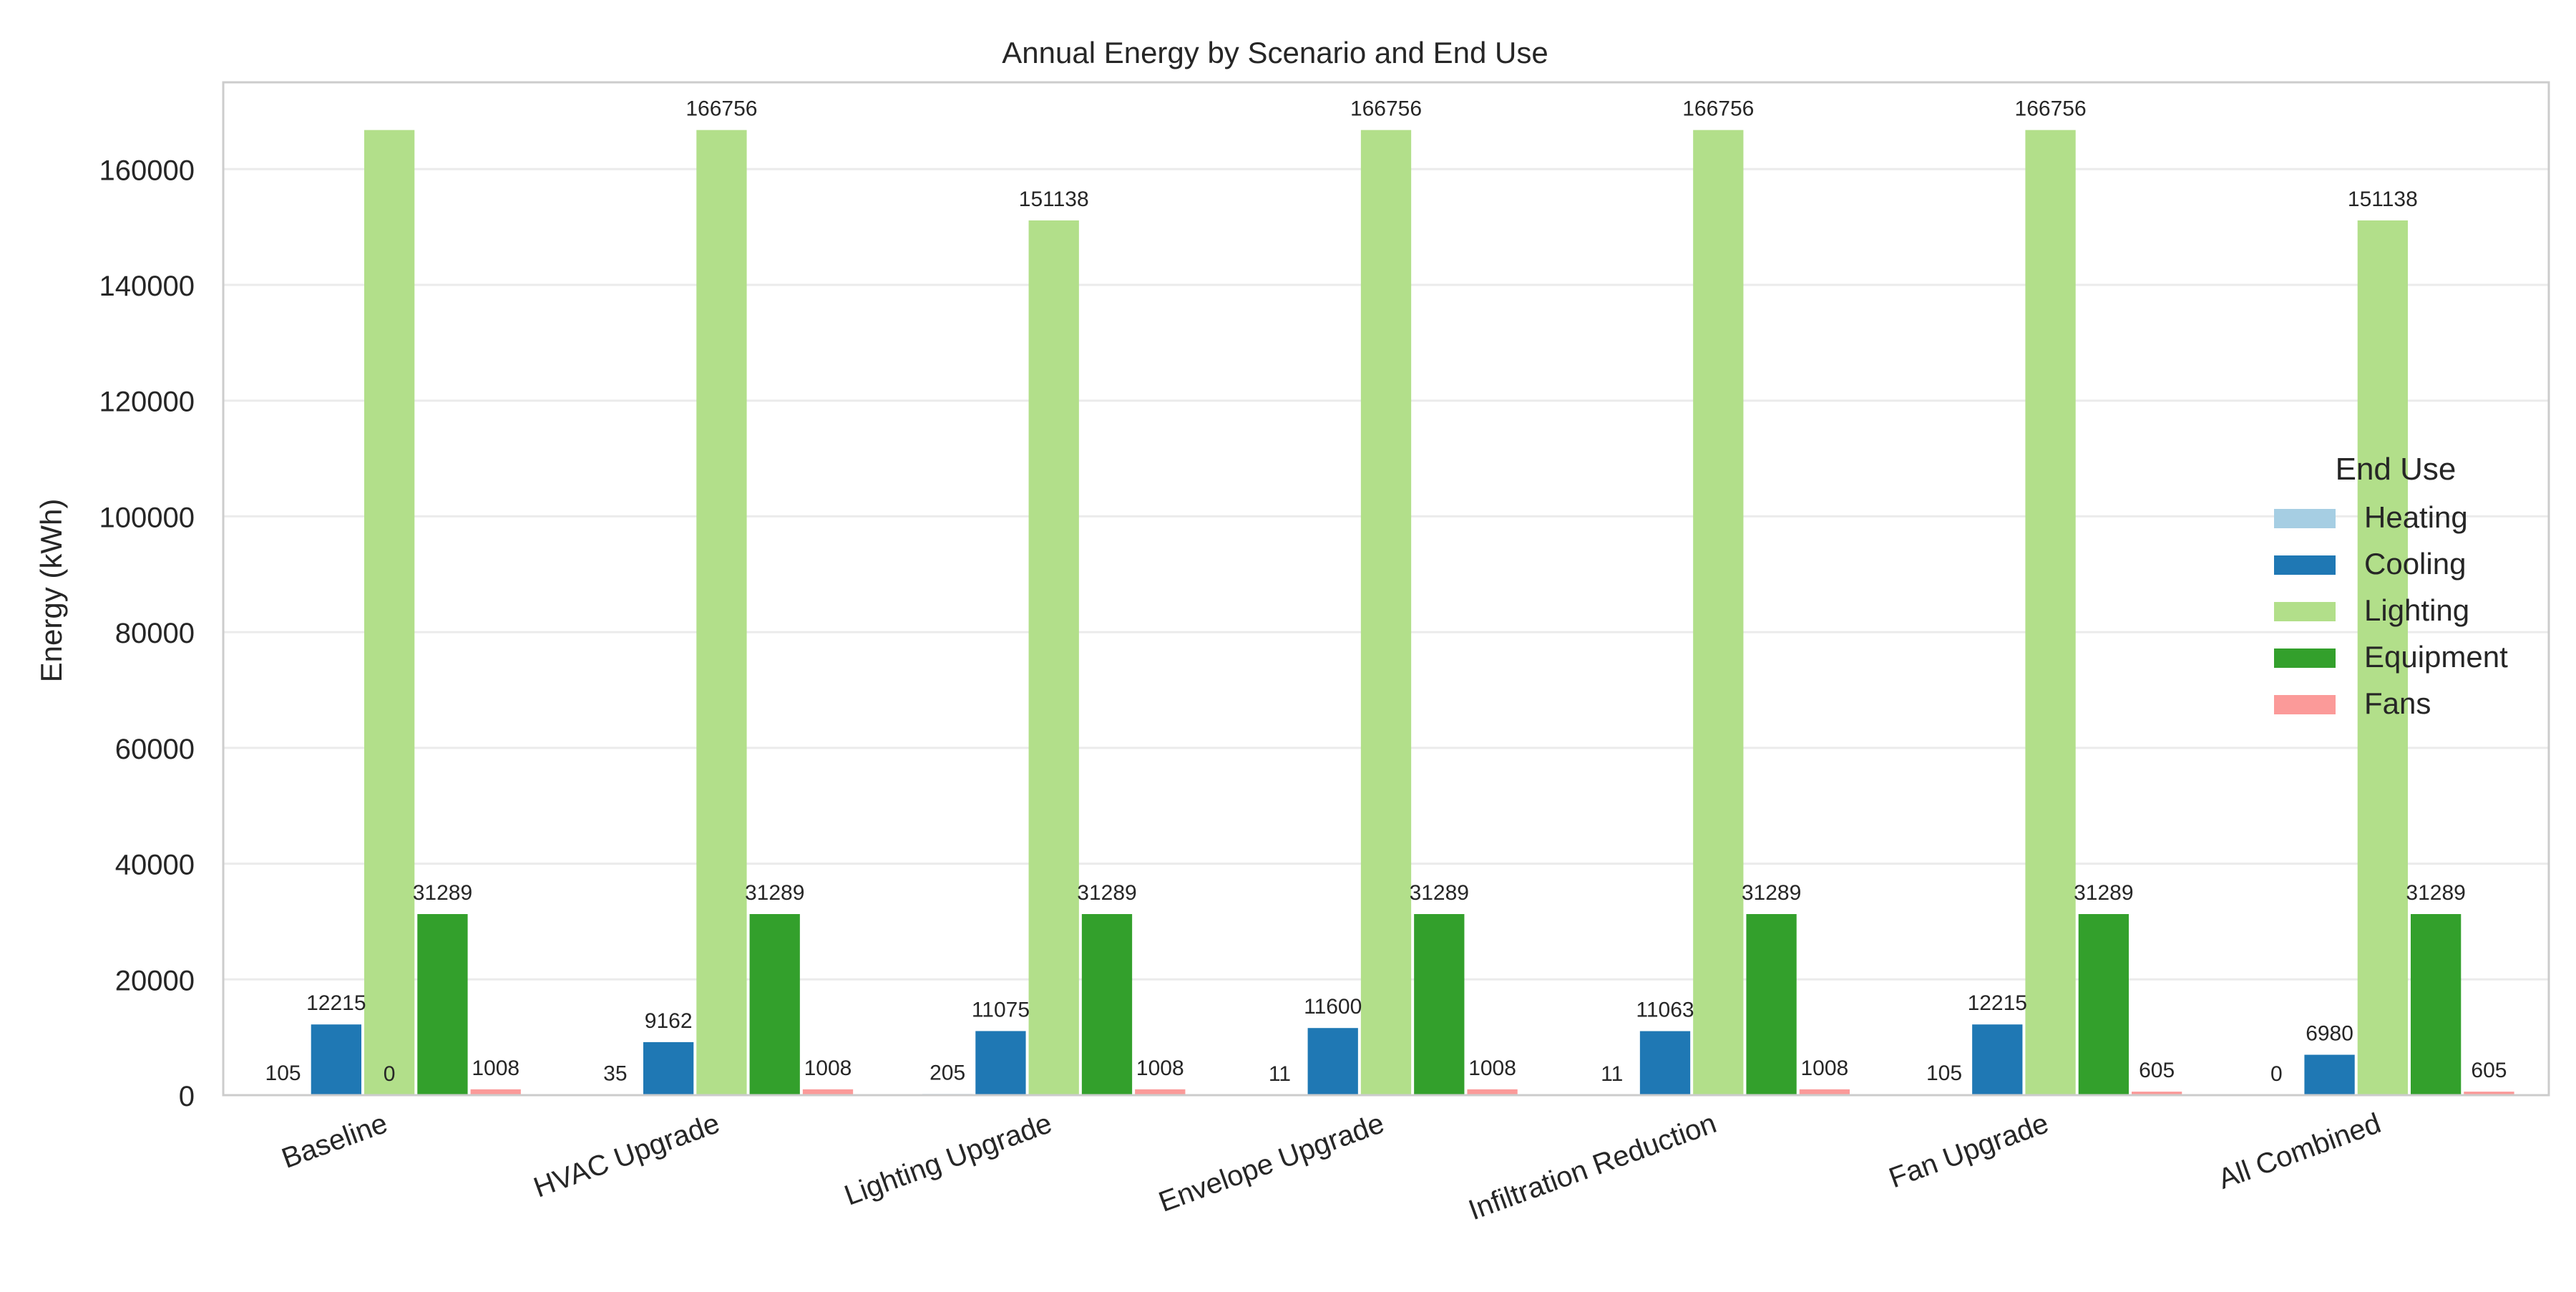 Image resolution: width=2576 pixels, height=1292 pixels. I want to click on bar-value-label: 9162, so click(669, 1021).